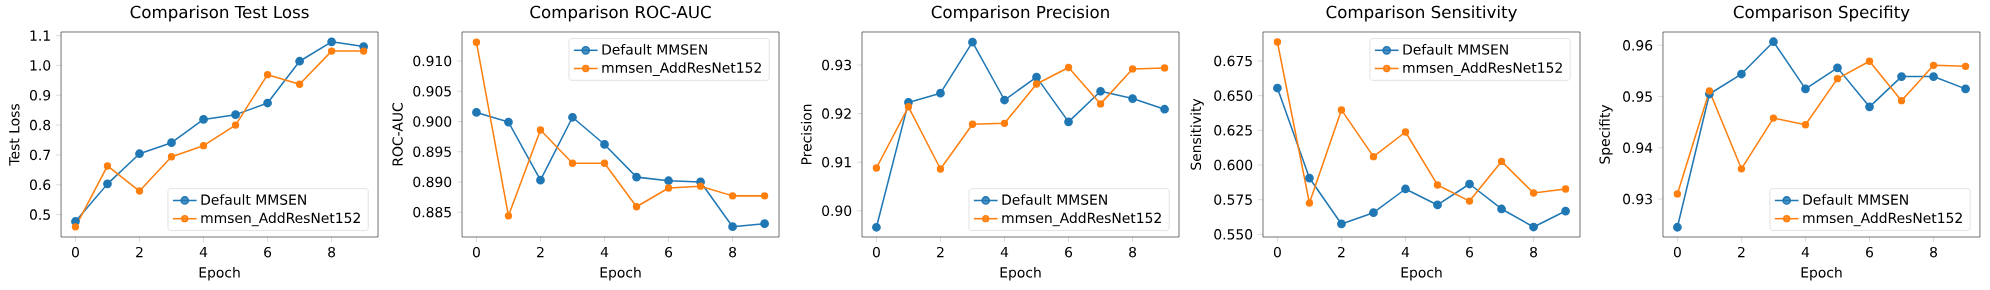 The image size is (1990, 290). Describe the element at coordinates (1020, 13) in the screenshot. I see `chart-title: Comparison Precision` at that location.